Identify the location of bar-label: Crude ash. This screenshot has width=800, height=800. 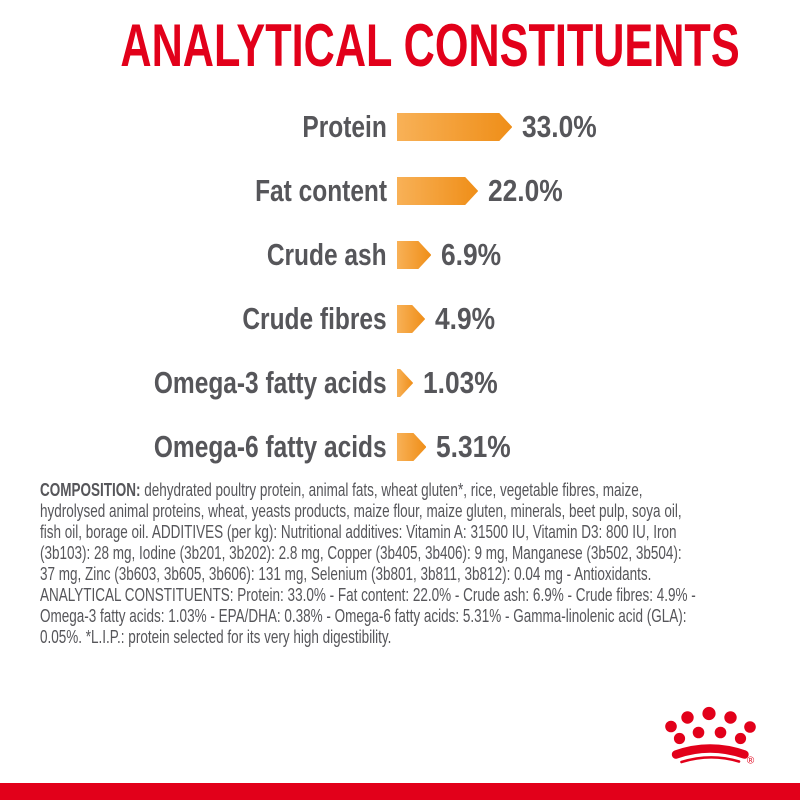
(327, 254).